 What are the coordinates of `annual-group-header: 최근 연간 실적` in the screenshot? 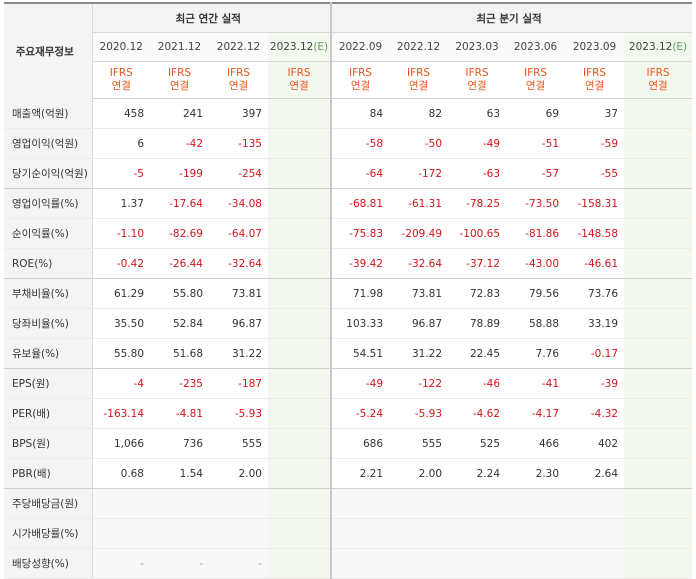 It's located at (212, 17).